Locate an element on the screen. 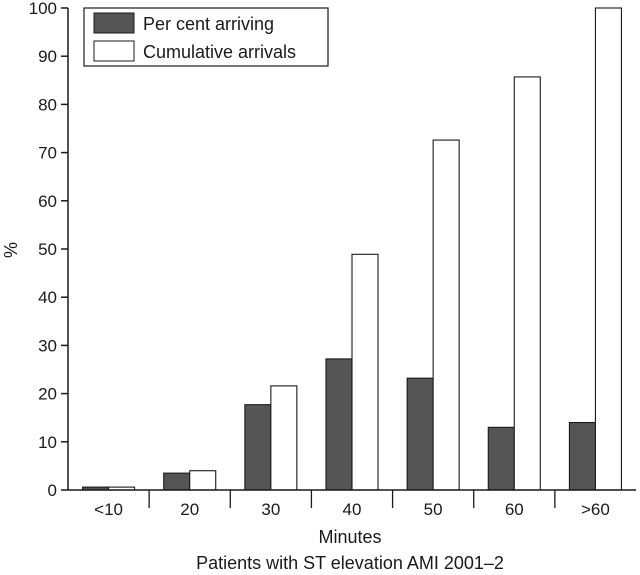  y-tick-label-70: 70 is located at coordinates (47, 153).